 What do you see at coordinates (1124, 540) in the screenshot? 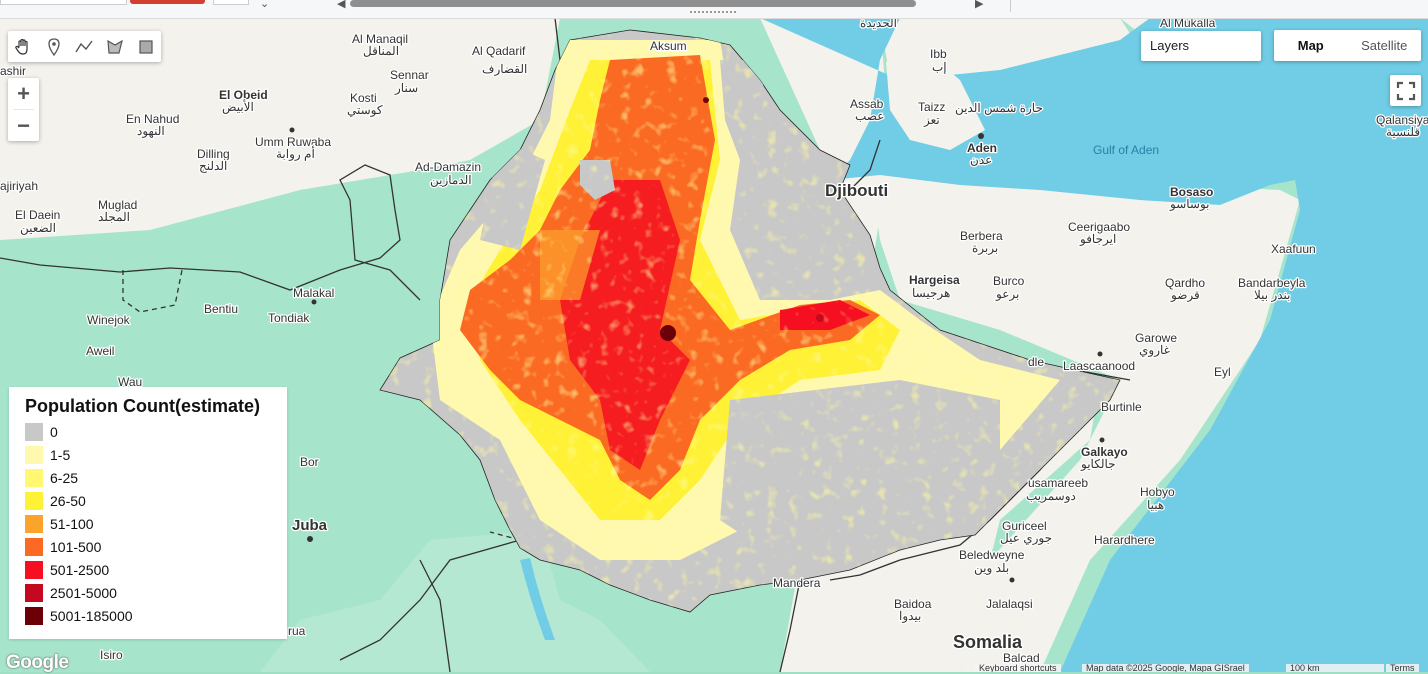
I see `label-harardhere: Harardhere` at bounding box center [1124, 540].